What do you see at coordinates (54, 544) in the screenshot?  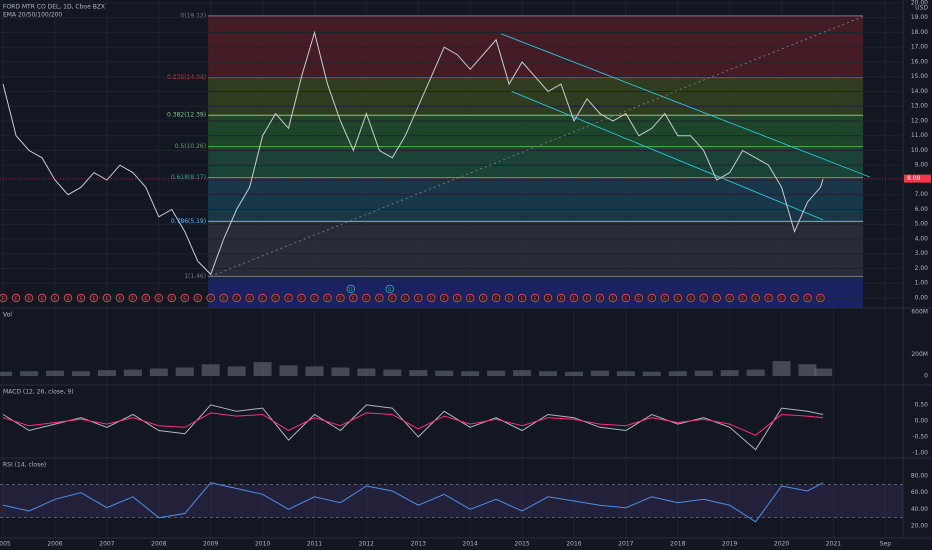 I see `x-tick-label: 2006` at bounding box center [54, 544].